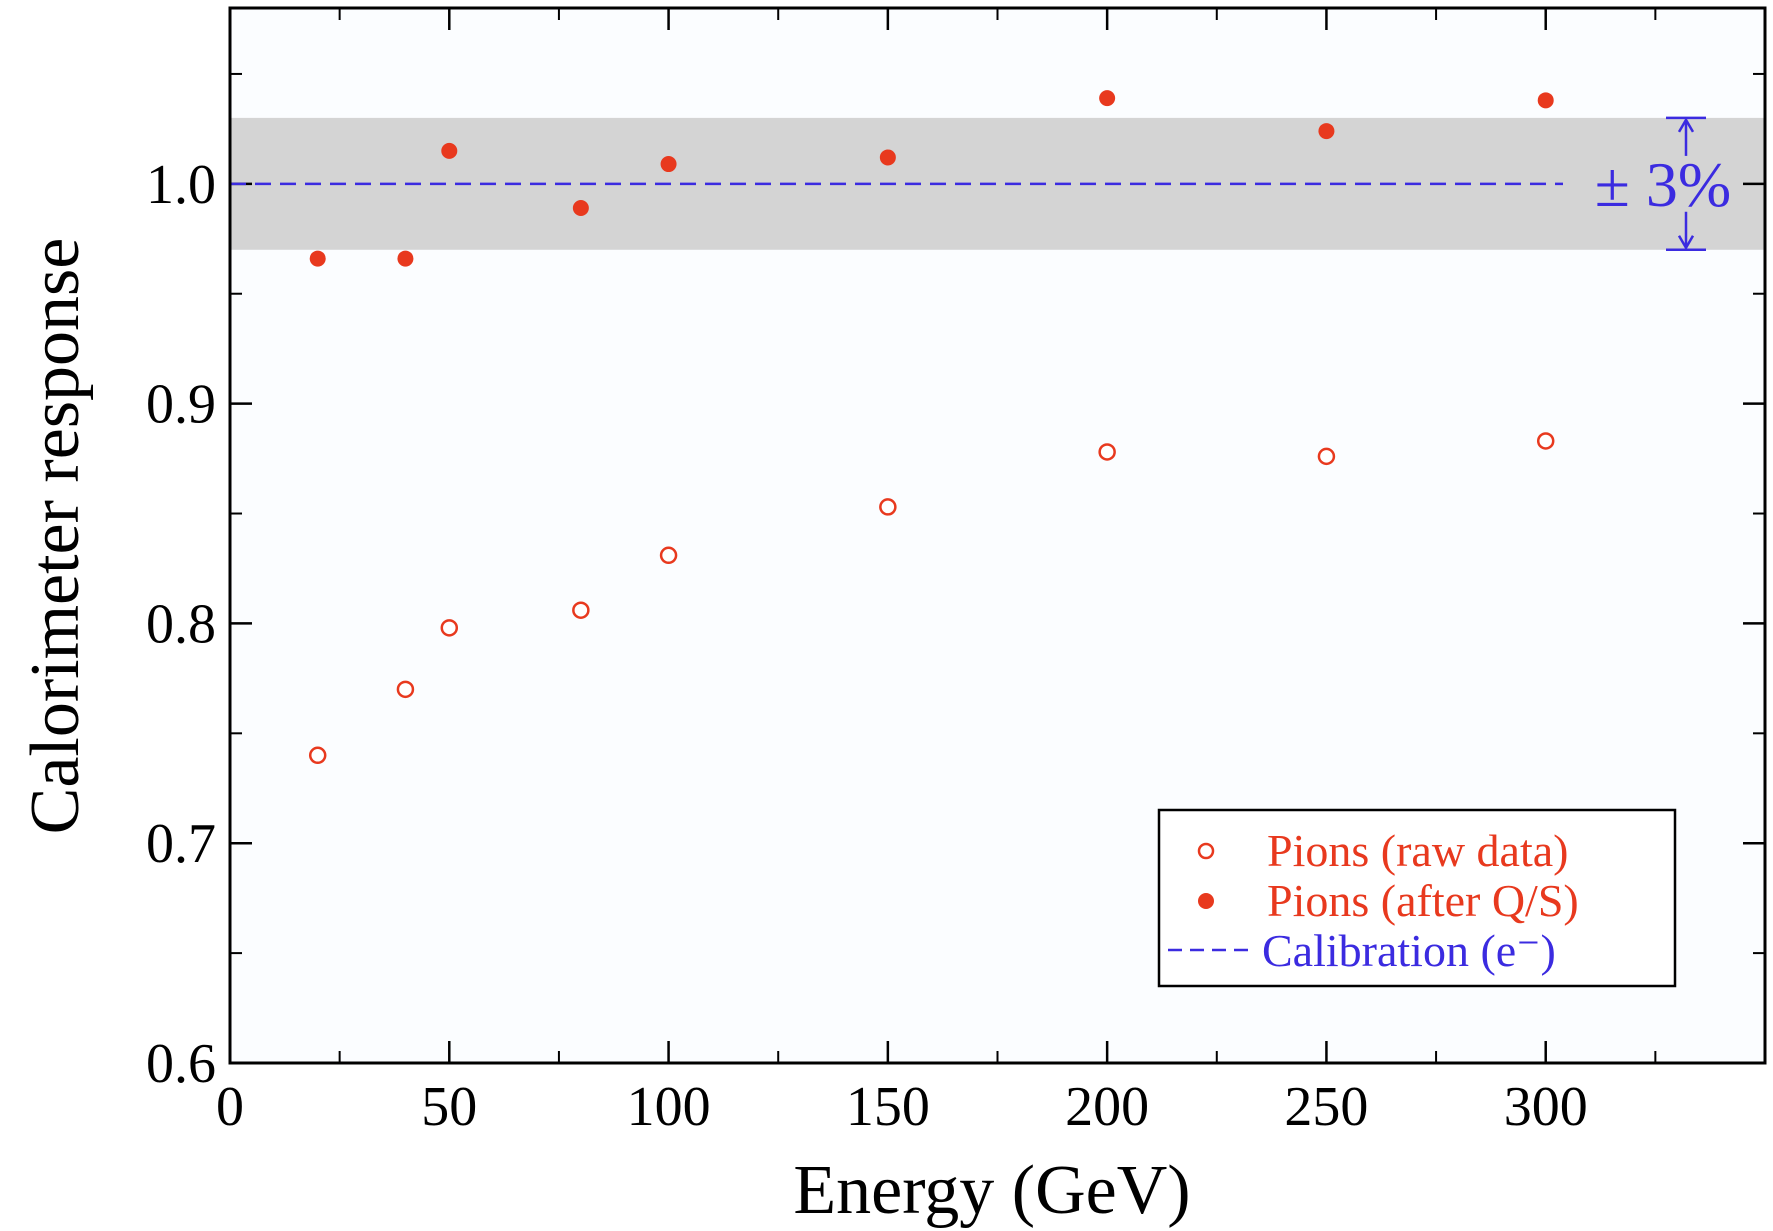  Describe the element at coordinates (230, 1107) in the screenshot. I see `x-tick-label: 0` at that location.